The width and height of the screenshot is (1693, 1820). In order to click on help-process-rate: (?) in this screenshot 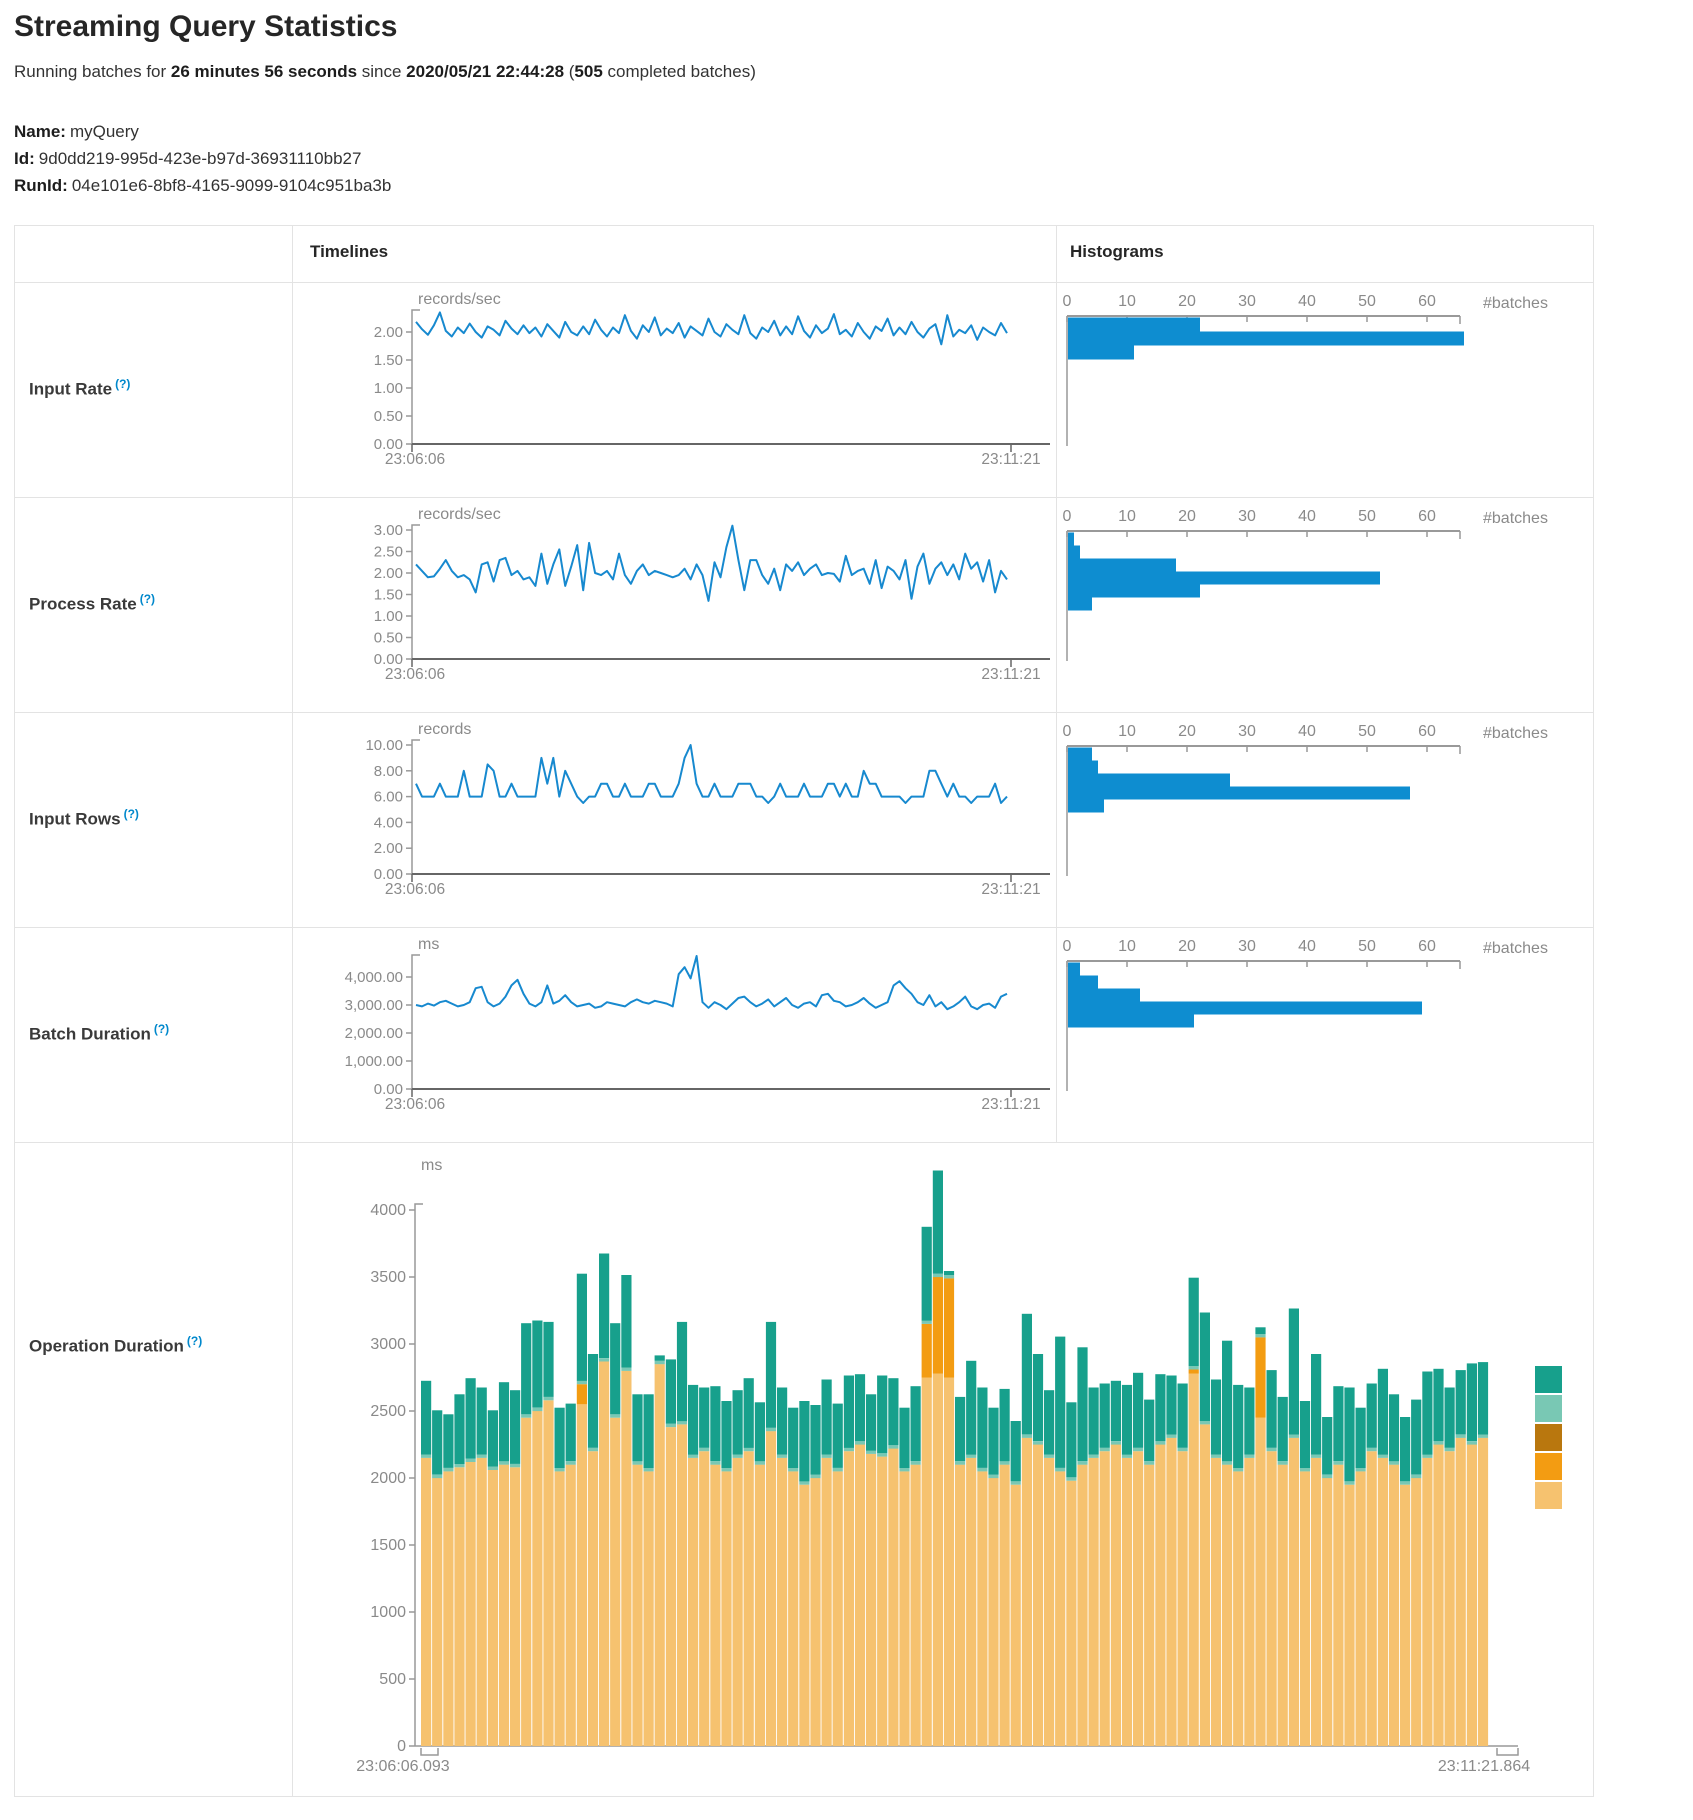, I will do `click(147, 599)`.